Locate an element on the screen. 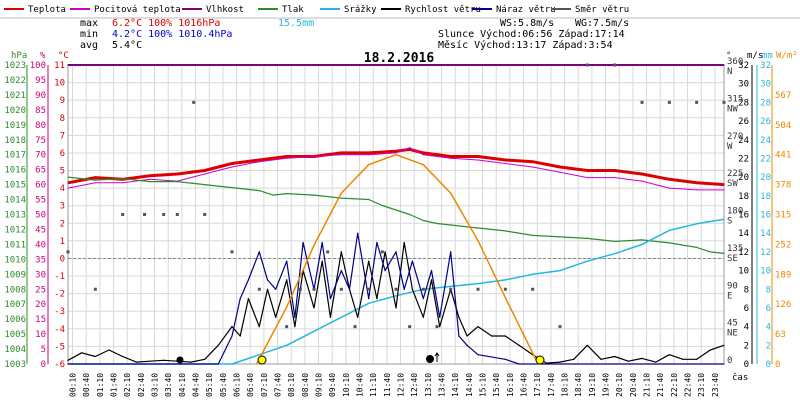 The width and height of the screenshot is (800, 400). max-label: max is located at coordinates (89, 23).